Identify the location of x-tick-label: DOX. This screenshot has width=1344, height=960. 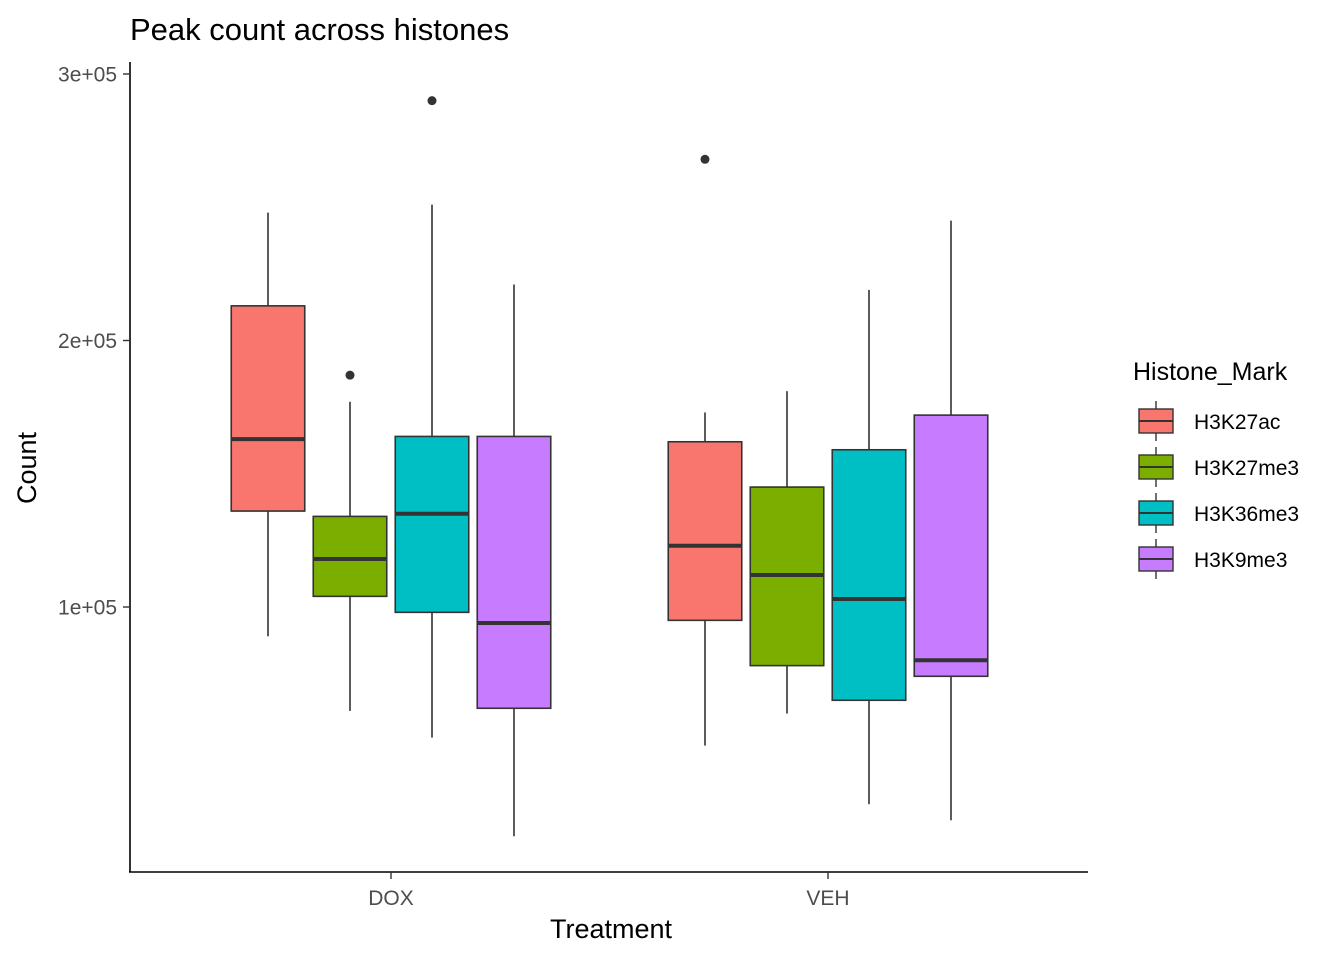
(391, 898).